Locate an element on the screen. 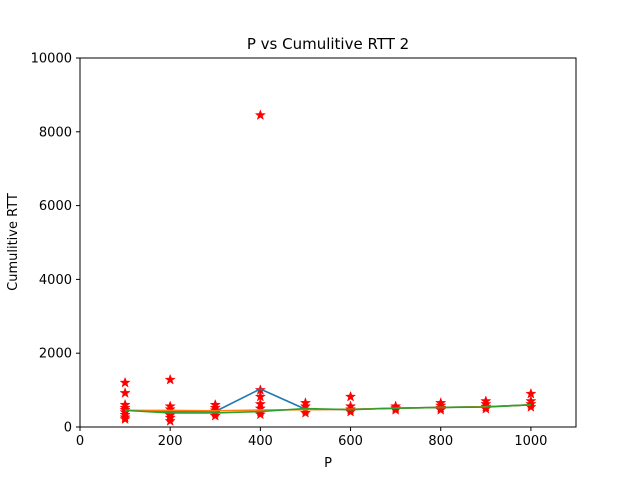 The height and width of the screenshot is (480, 640). y-tick-label: 4000 is located at coordinates (55, 280).